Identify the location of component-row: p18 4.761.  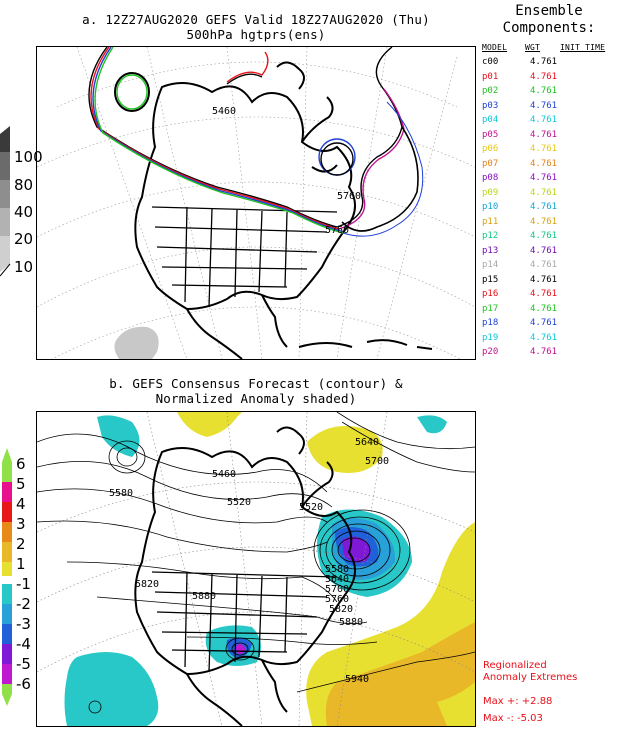
(547, 323).